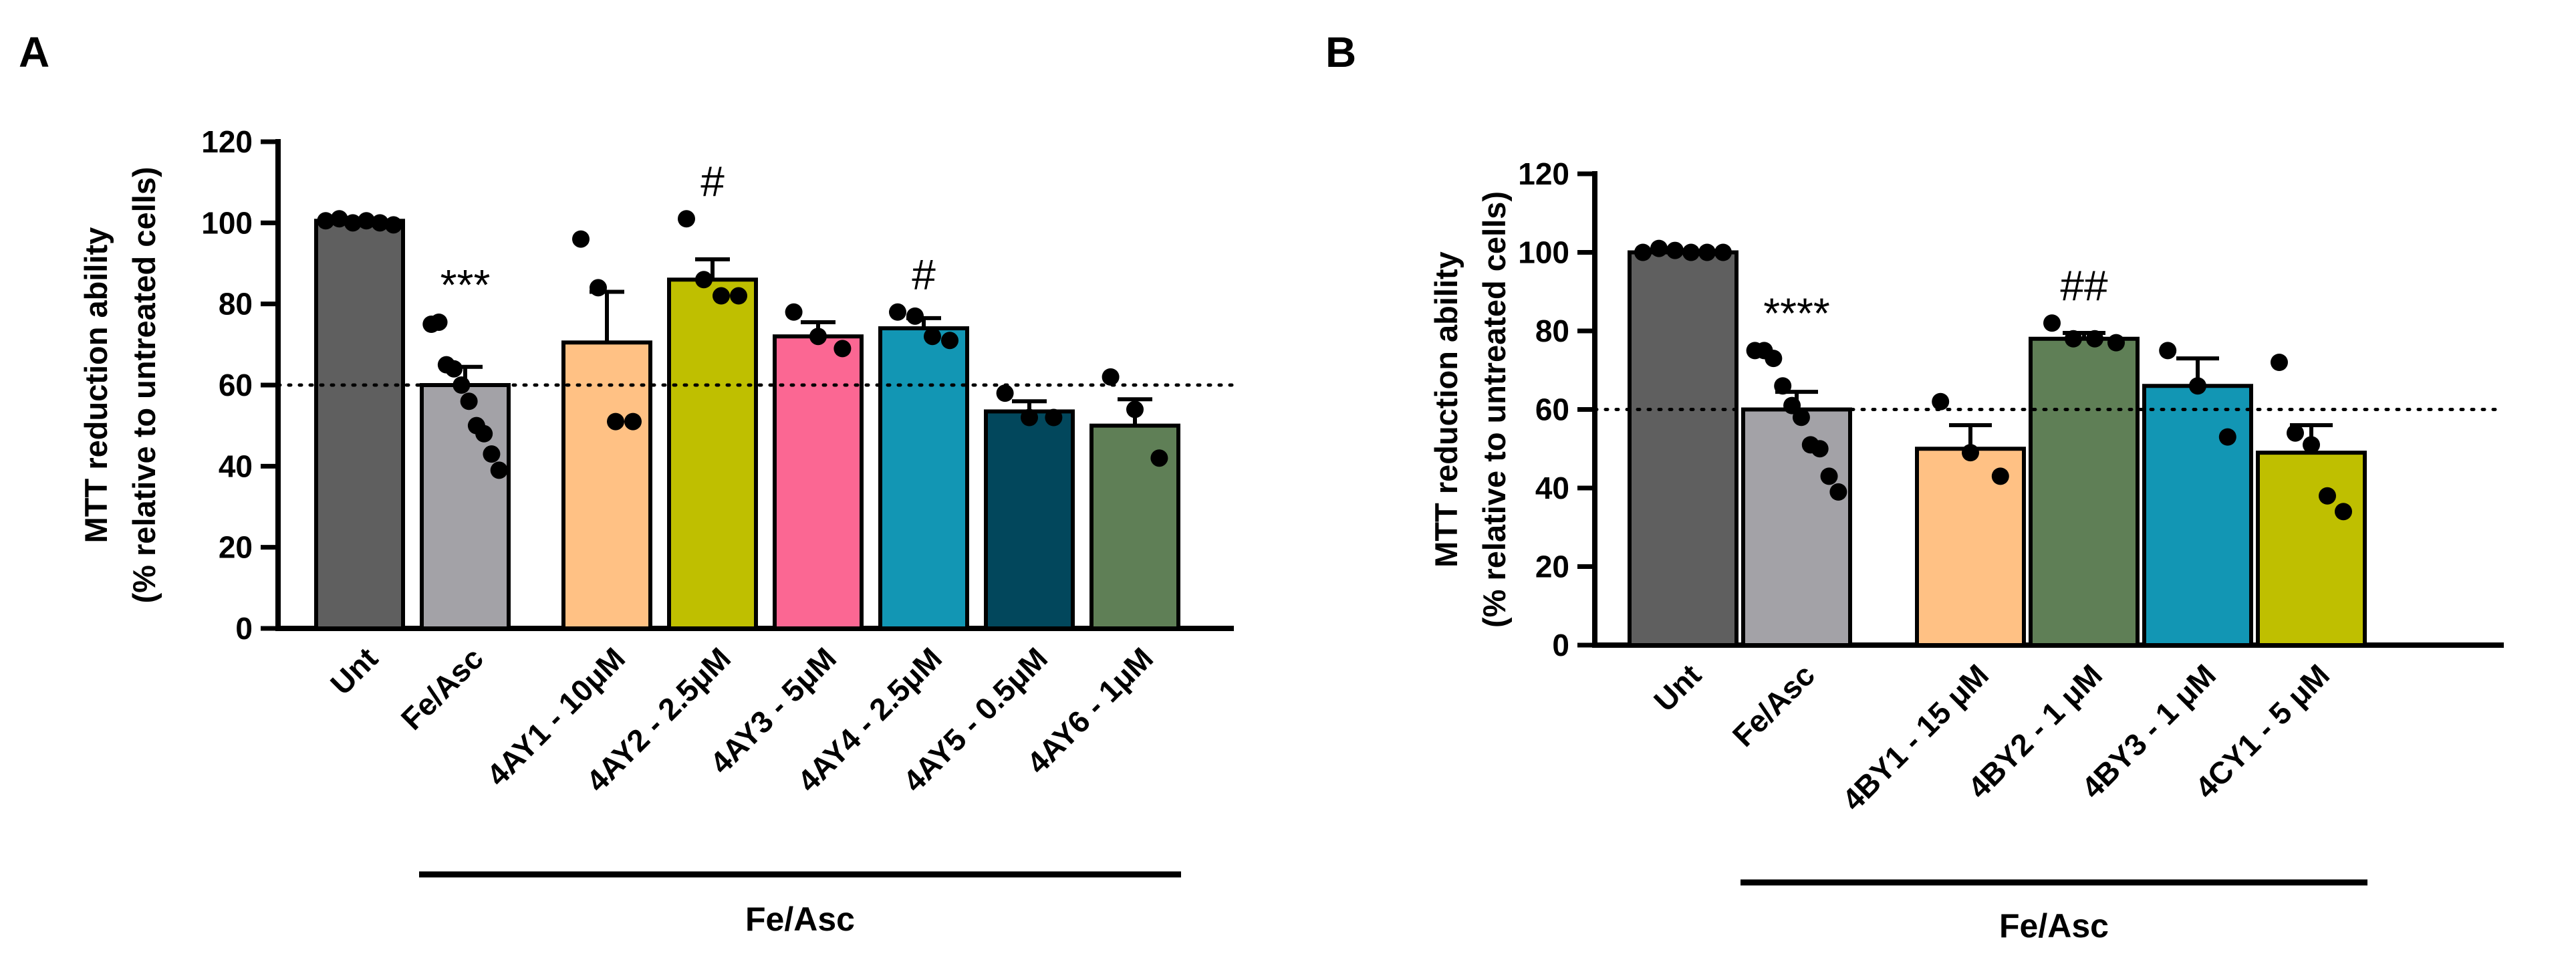 The height and width of the screenshot is (960, 2576). What do you see at coordinates (1797, 313) in the screenshot?
I see `significance-label: ****` at bounding box center [1797, 313].